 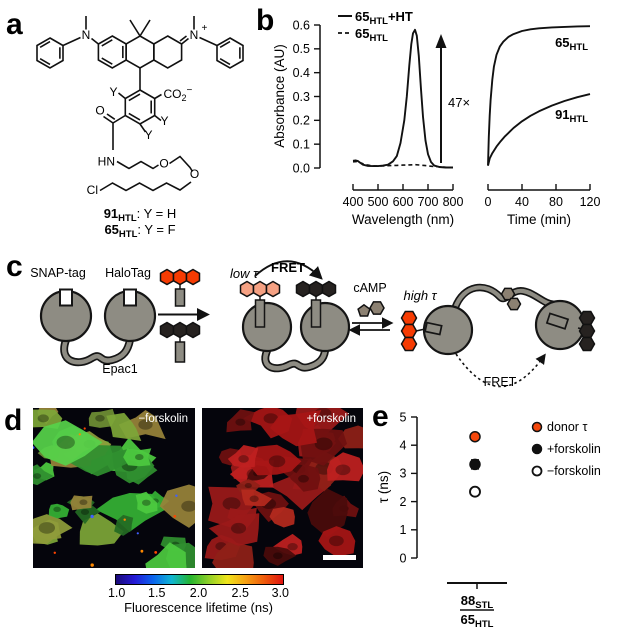 What do you see at coordinates (400, 16) in the screenshot?
I see `legend1-suffix: +HT` at bounding box center [400, 16].